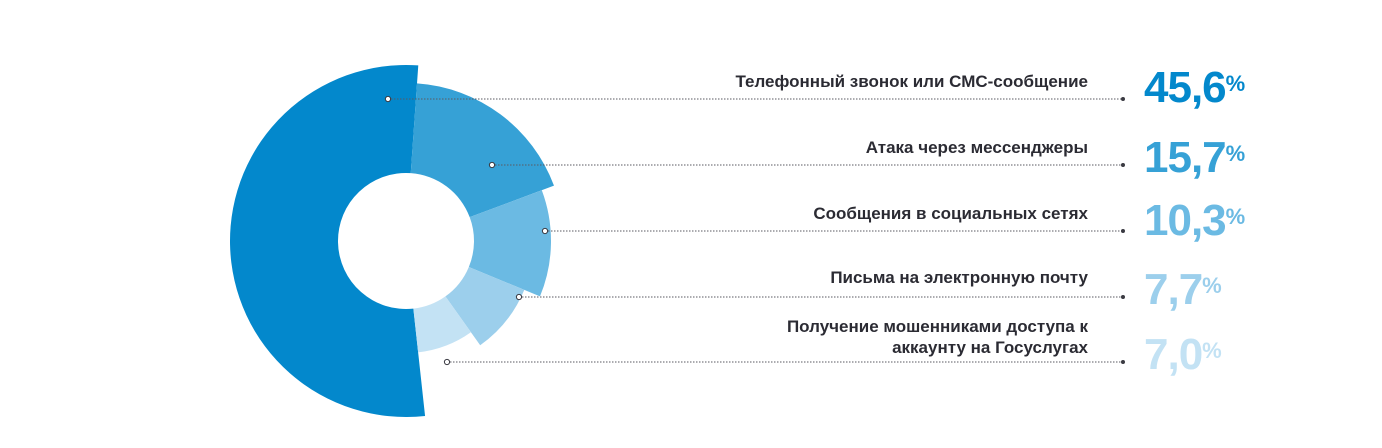  Describe the element at coordinates (1185, 220) in the screenshot. I see `value-number: 10,3` at that location.